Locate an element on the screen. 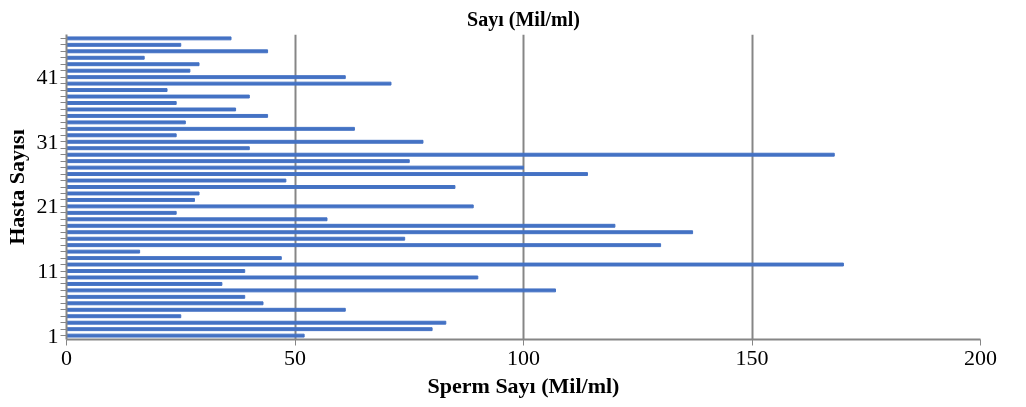 This screenshot has height=407, width=1026. y-tick-label: 41 is located at coordinates (47, 77).